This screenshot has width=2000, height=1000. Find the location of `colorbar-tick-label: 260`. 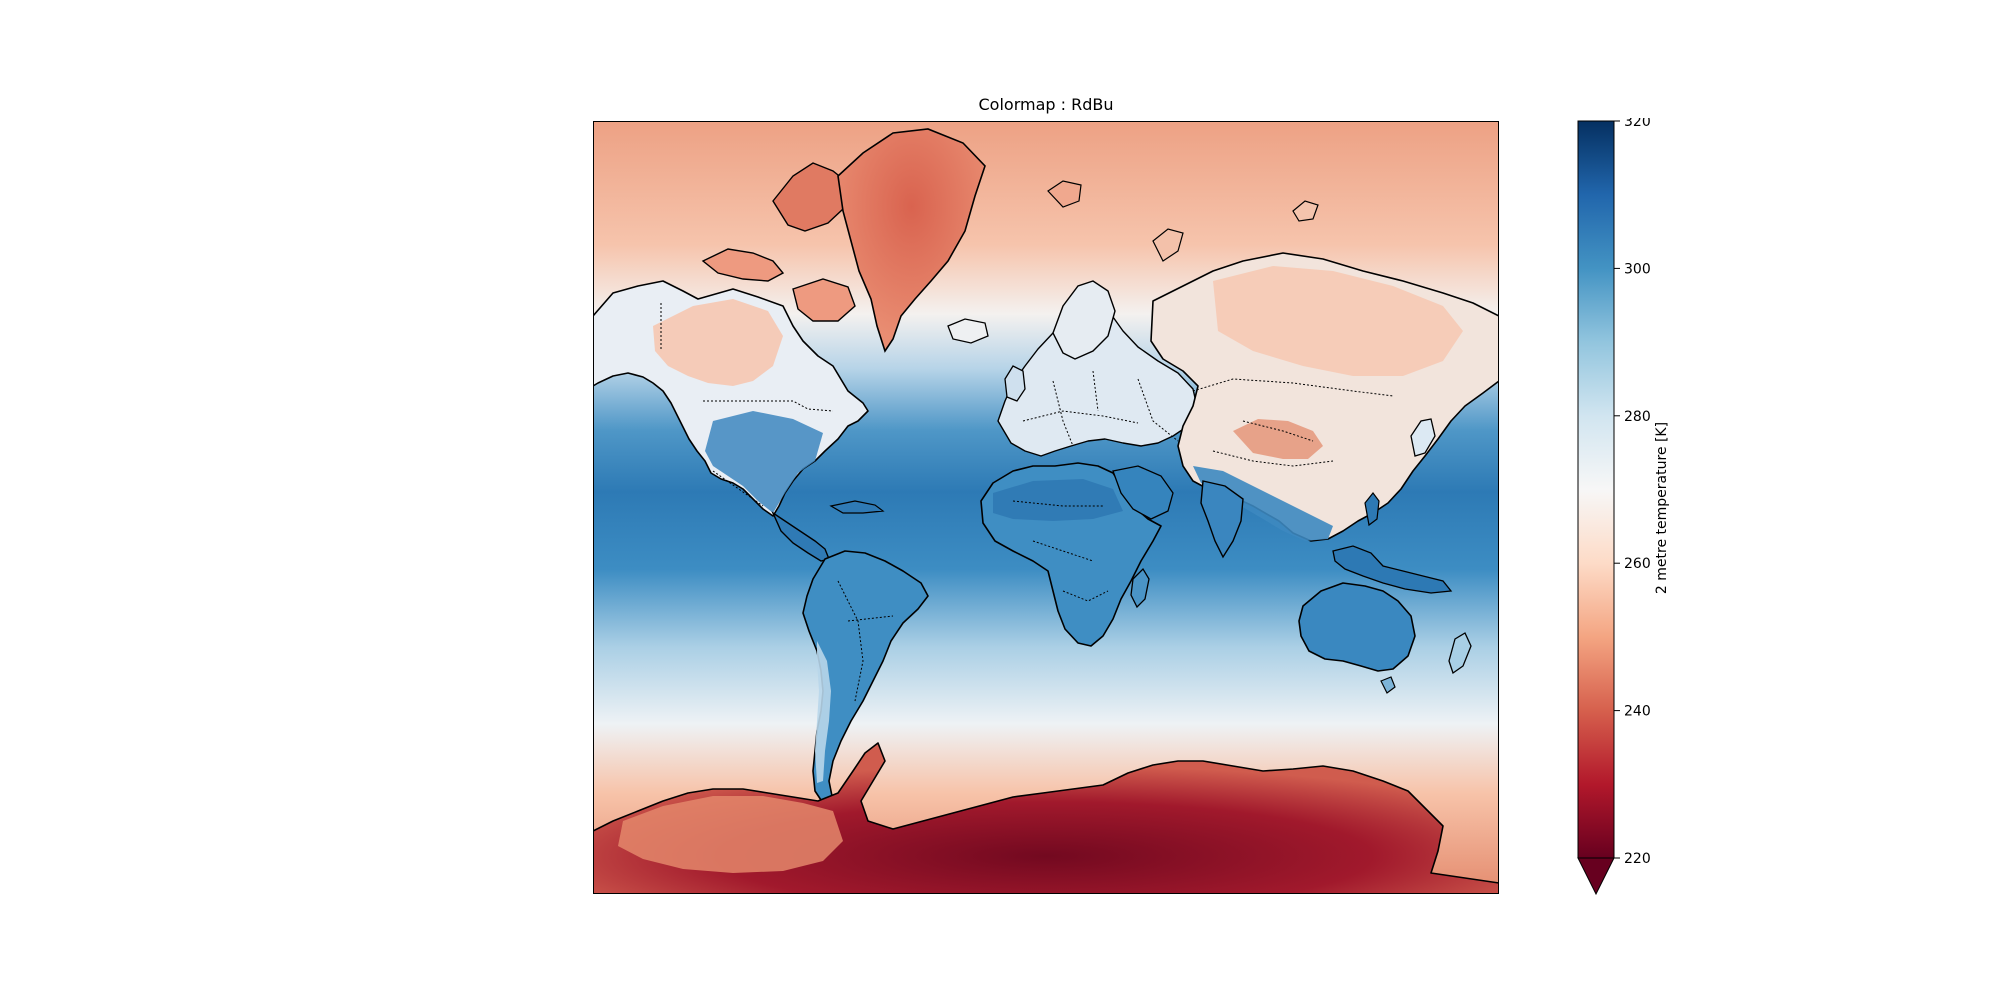

colorbar-tick-label: 260 is located at coordinates (1637, 564).